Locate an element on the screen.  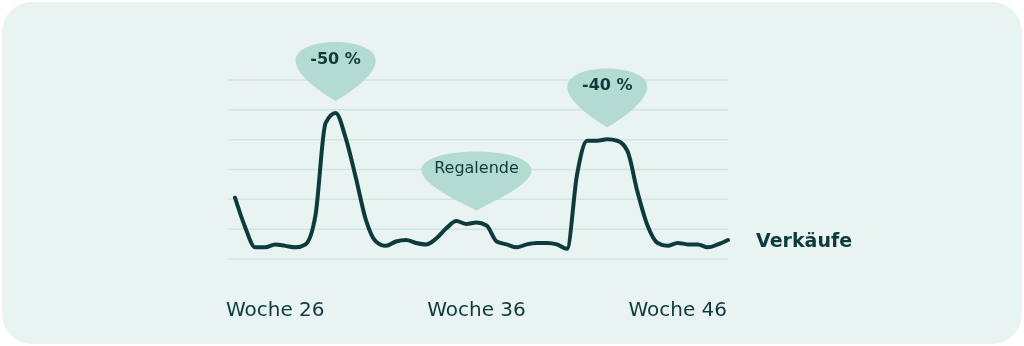
series-label: Verkäufe is located at coordinates (804, 240).